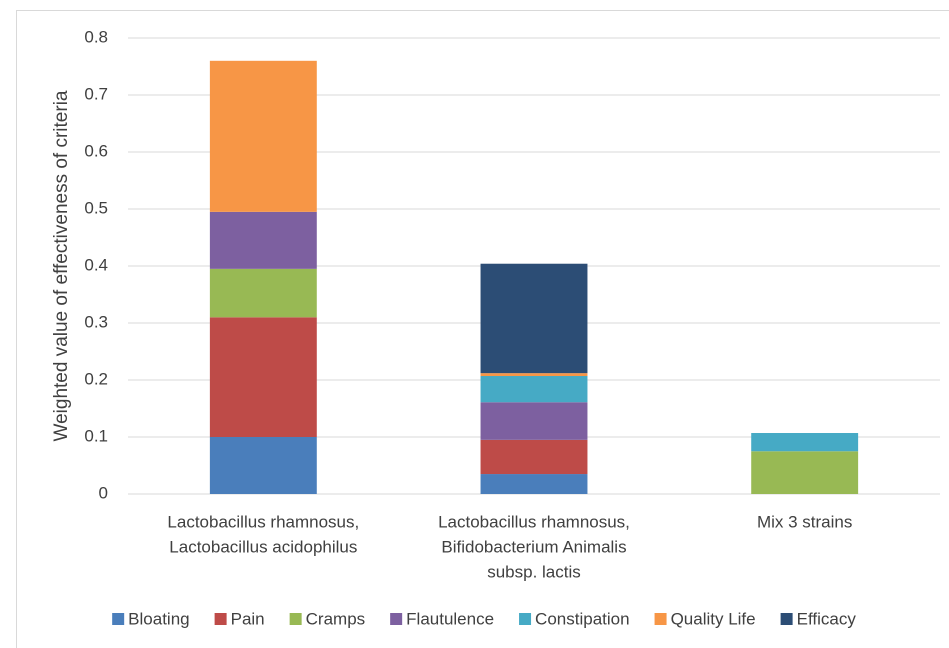 The width and height of the screenshot is (949, 648). What do you see at coordinates (96, 150) in the screenshot?
I see `y-tick-label: 0.6` at bounding box center [96, 150].